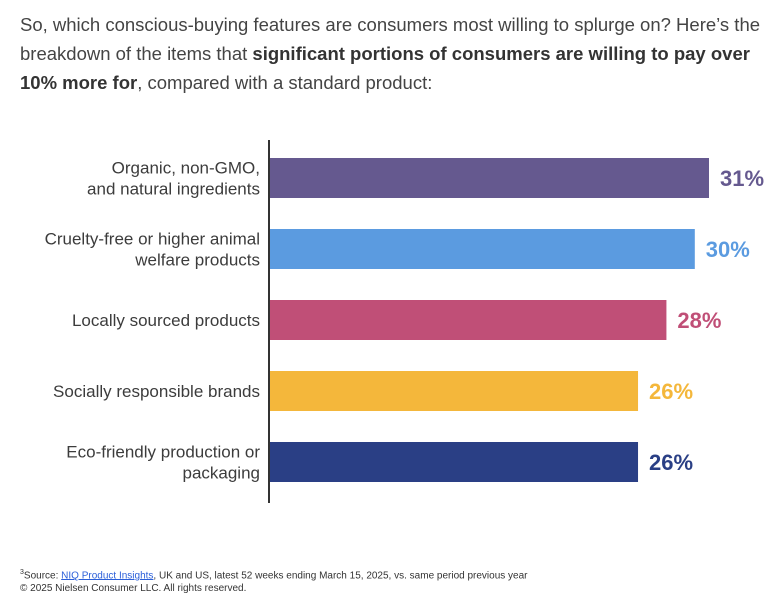 The width and height of the screenshot is (784, 610). What do you see at coordinates (671, 462) in the screenshot?
I see `value-label-4: 26%` at bounding box center [671, 462].